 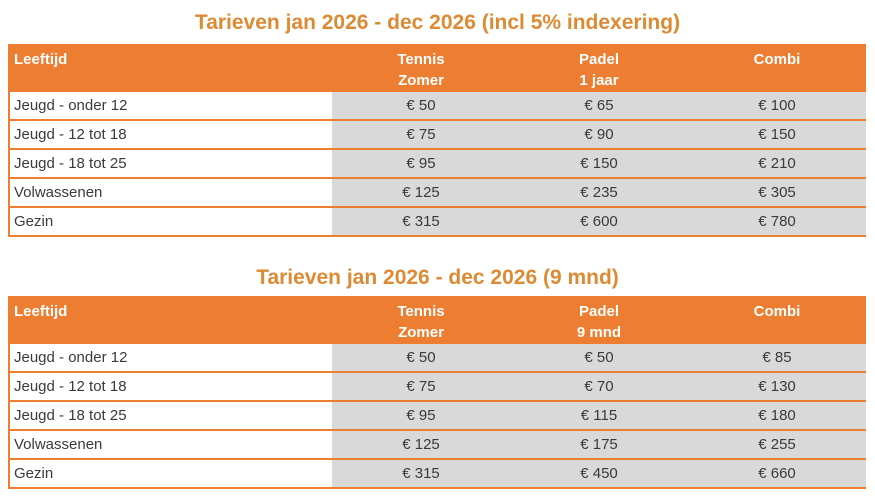 What do you see at coordinates (599, 59) in the screenshot?
I see `table1-header-padel-line1: Padel` at bounding box center [599, 59].